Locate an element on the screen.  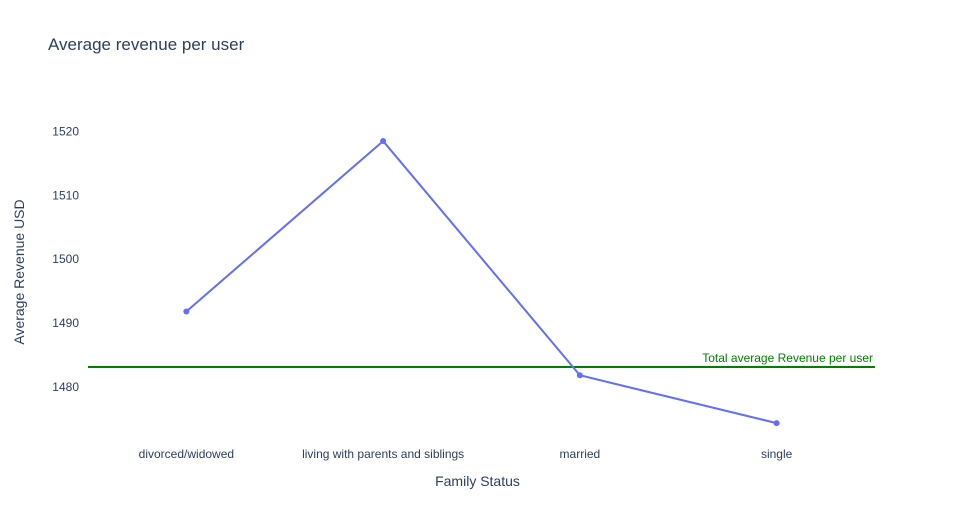
reference-line-label: Total average Revenue per user is located at coordinates (787, 358).